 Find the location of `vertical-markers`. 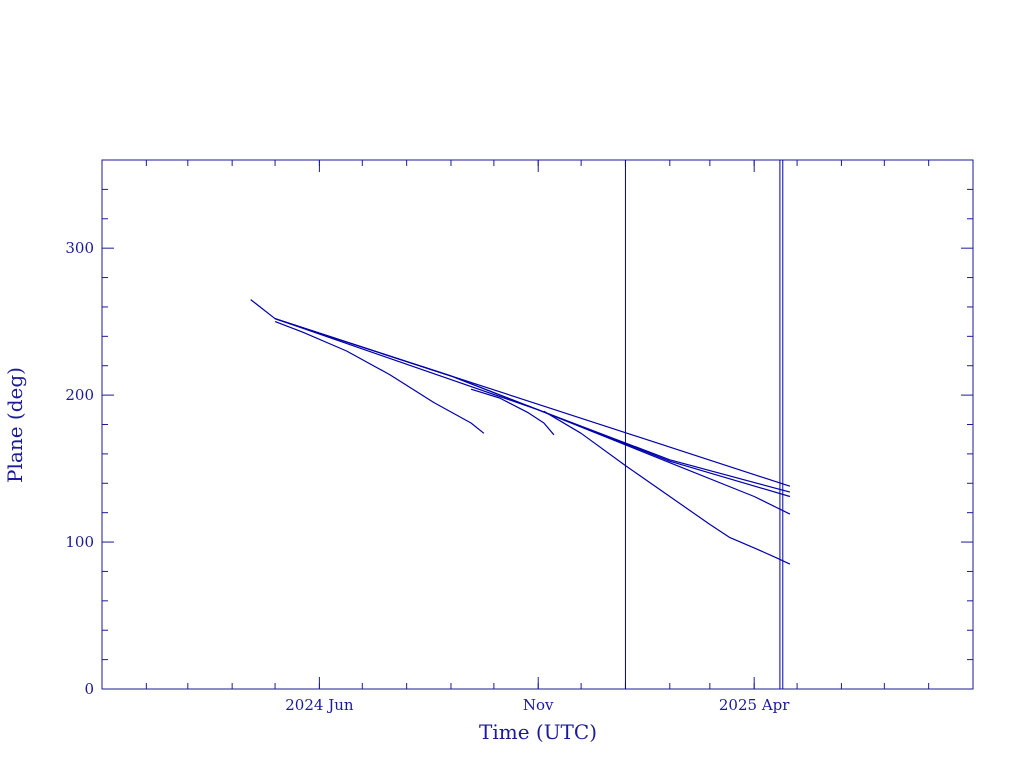

vertical-markers is located at coordinates (704, 424).